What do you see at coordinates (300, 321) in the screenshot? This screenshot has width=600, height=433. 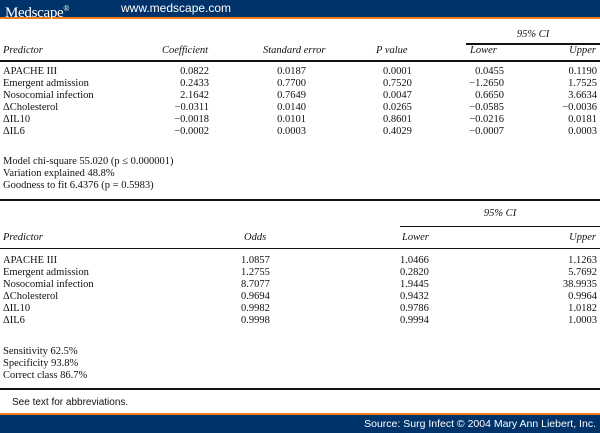 I see `table-row: ΔIL6 0.9998 0.9994 1.0003` at bounding box center [300, 321].